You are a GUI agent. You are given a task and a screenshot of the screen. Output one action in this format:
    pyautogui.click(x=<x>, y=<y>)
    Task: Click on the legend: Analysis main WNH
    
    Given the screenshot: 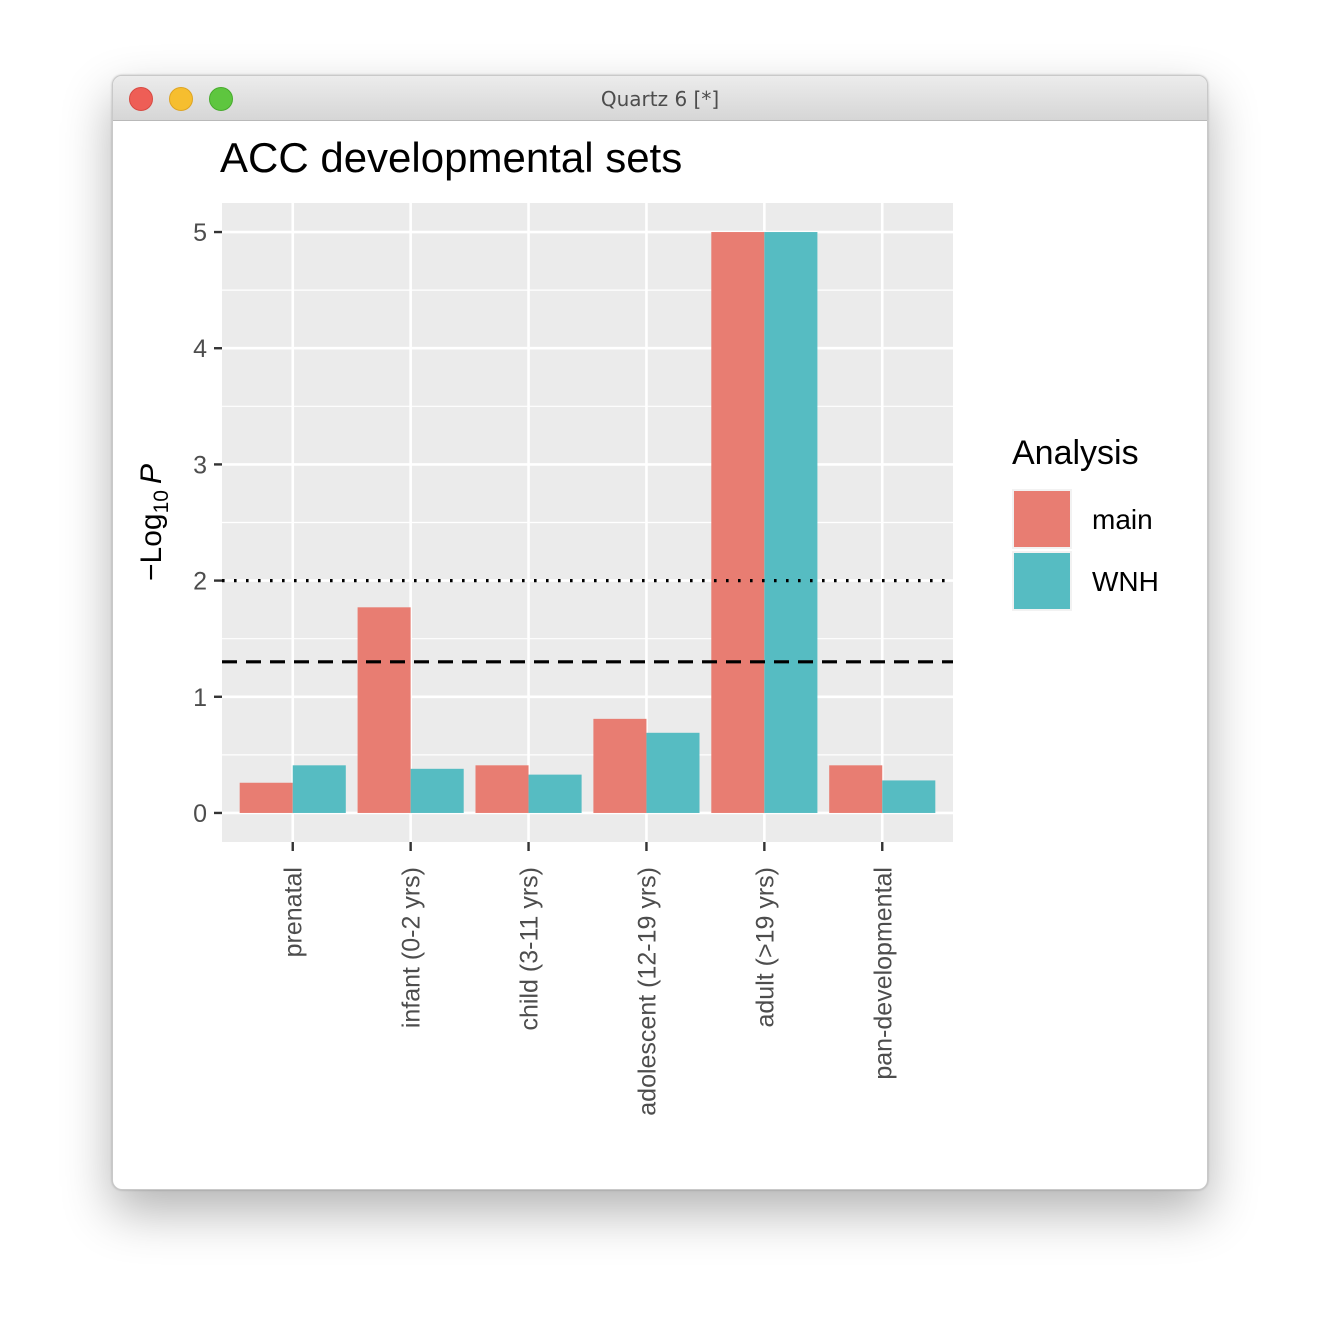 What is the action you would take?
    pyautogui.click(x=1085, y=522)
    